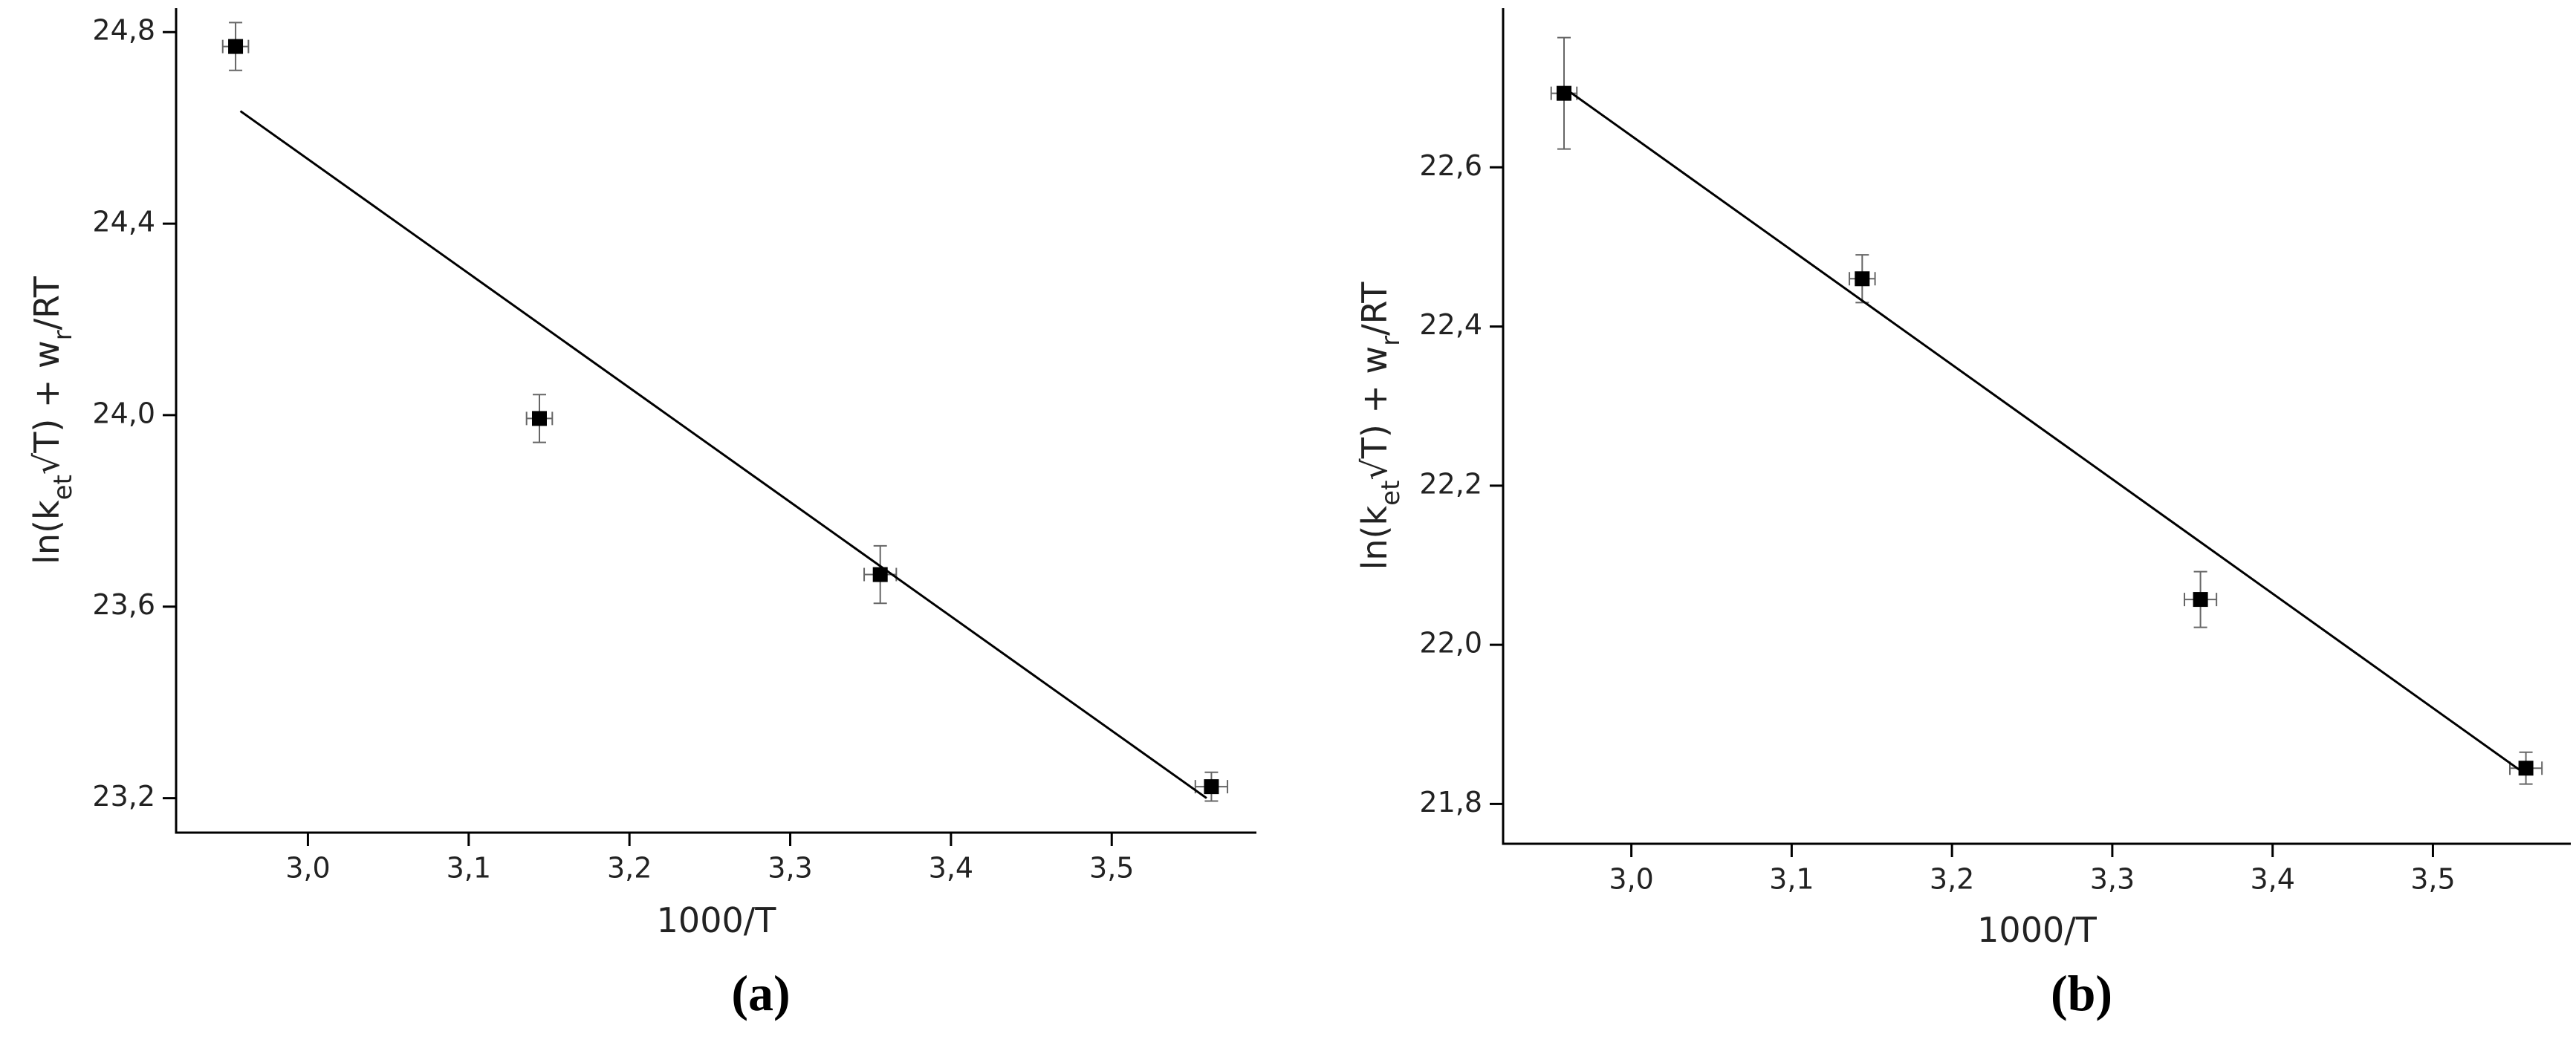 This screenshot has width=2576, height=1051. What do you see at coordinates (123, 604) in the screenshot?
I see `y-tick-label: 23,6` at bounding box center [123, 604].